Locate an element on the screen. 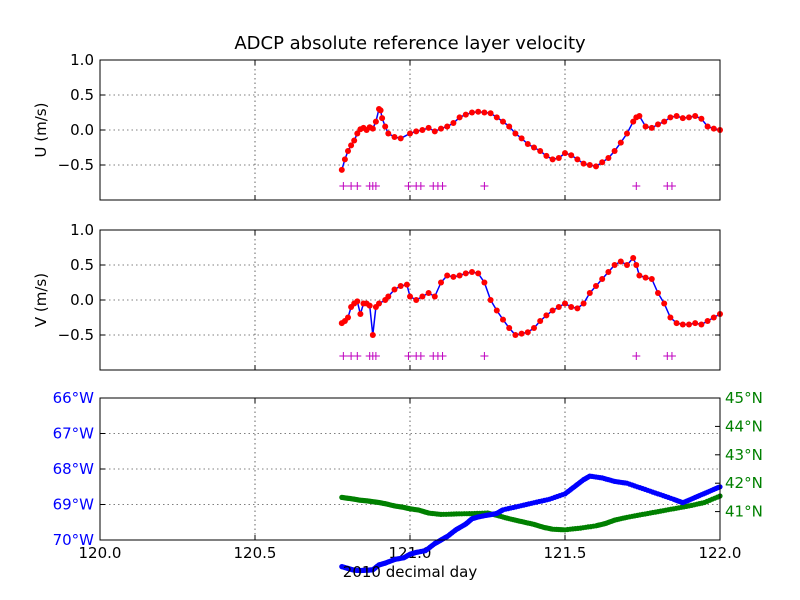 The width and height of the screenshot is (800, 600). latitude-tick-label: 43°N is located at coordinates (744, 455).